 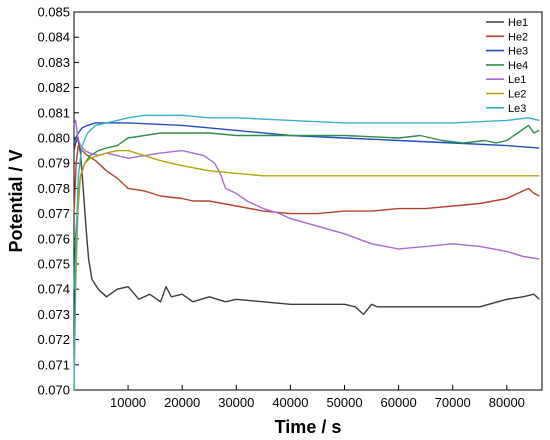 I want to click on y-tick-label: 0.077, so click(x=53, y=213).